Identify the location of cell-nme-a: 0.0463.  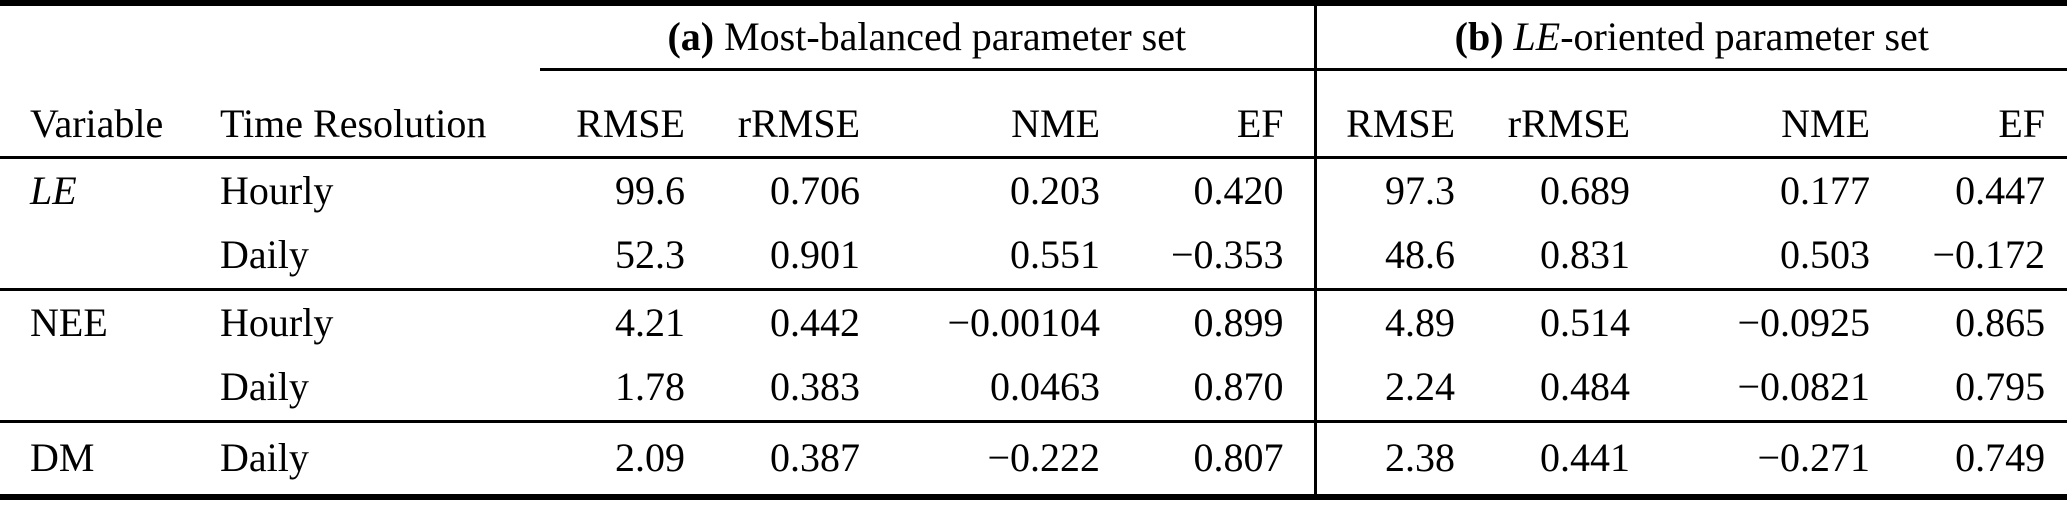
(1045, 387).